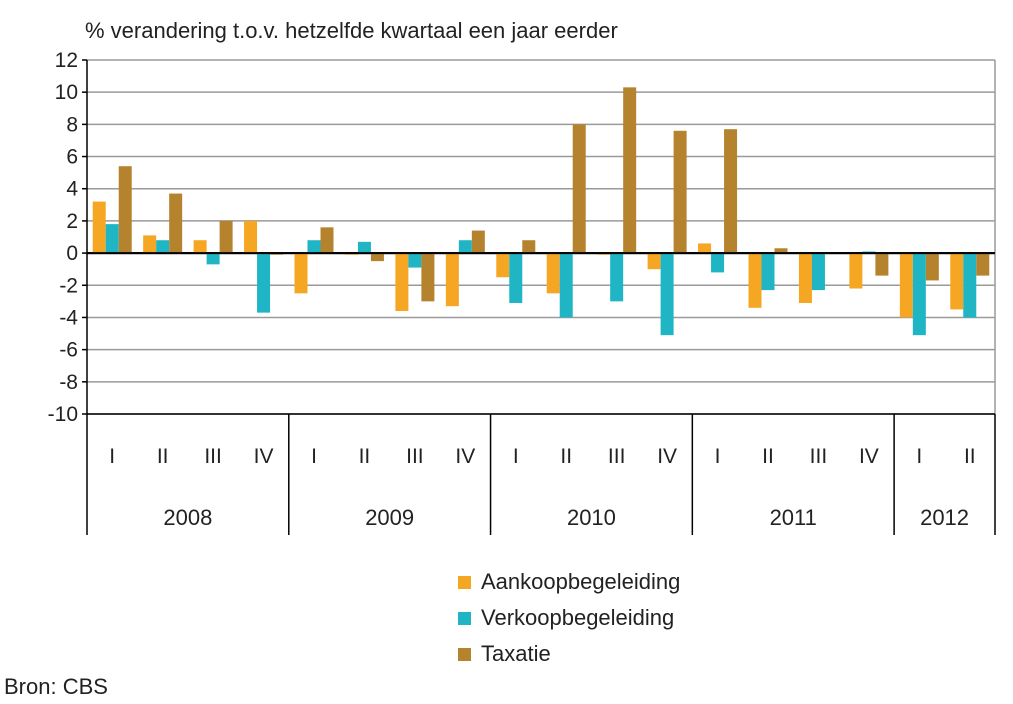  Describe the element at coordinates (66, 60) in the screenshot. I see `y-tick-label: 12` at that location.